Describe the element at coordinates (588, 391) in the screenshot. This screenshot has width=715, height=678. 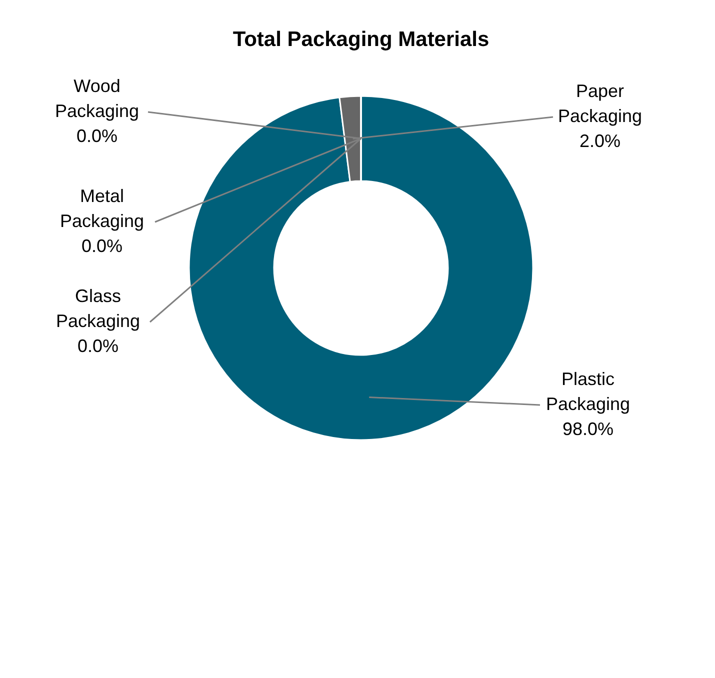
I see `slice-label: Plastic Packaging` at that location.